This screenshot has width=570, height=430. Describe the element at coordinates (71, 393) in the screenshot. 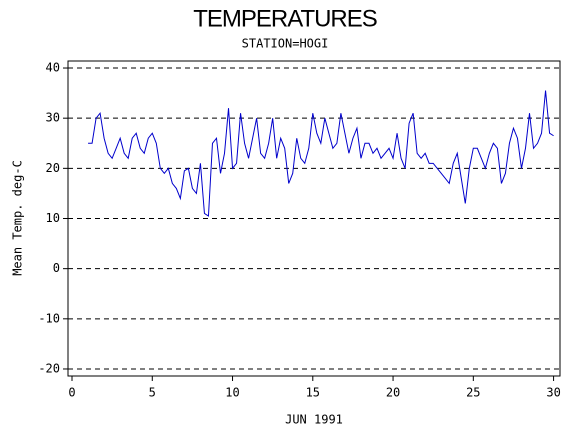

I see `x-tick-label: 0` at that location.